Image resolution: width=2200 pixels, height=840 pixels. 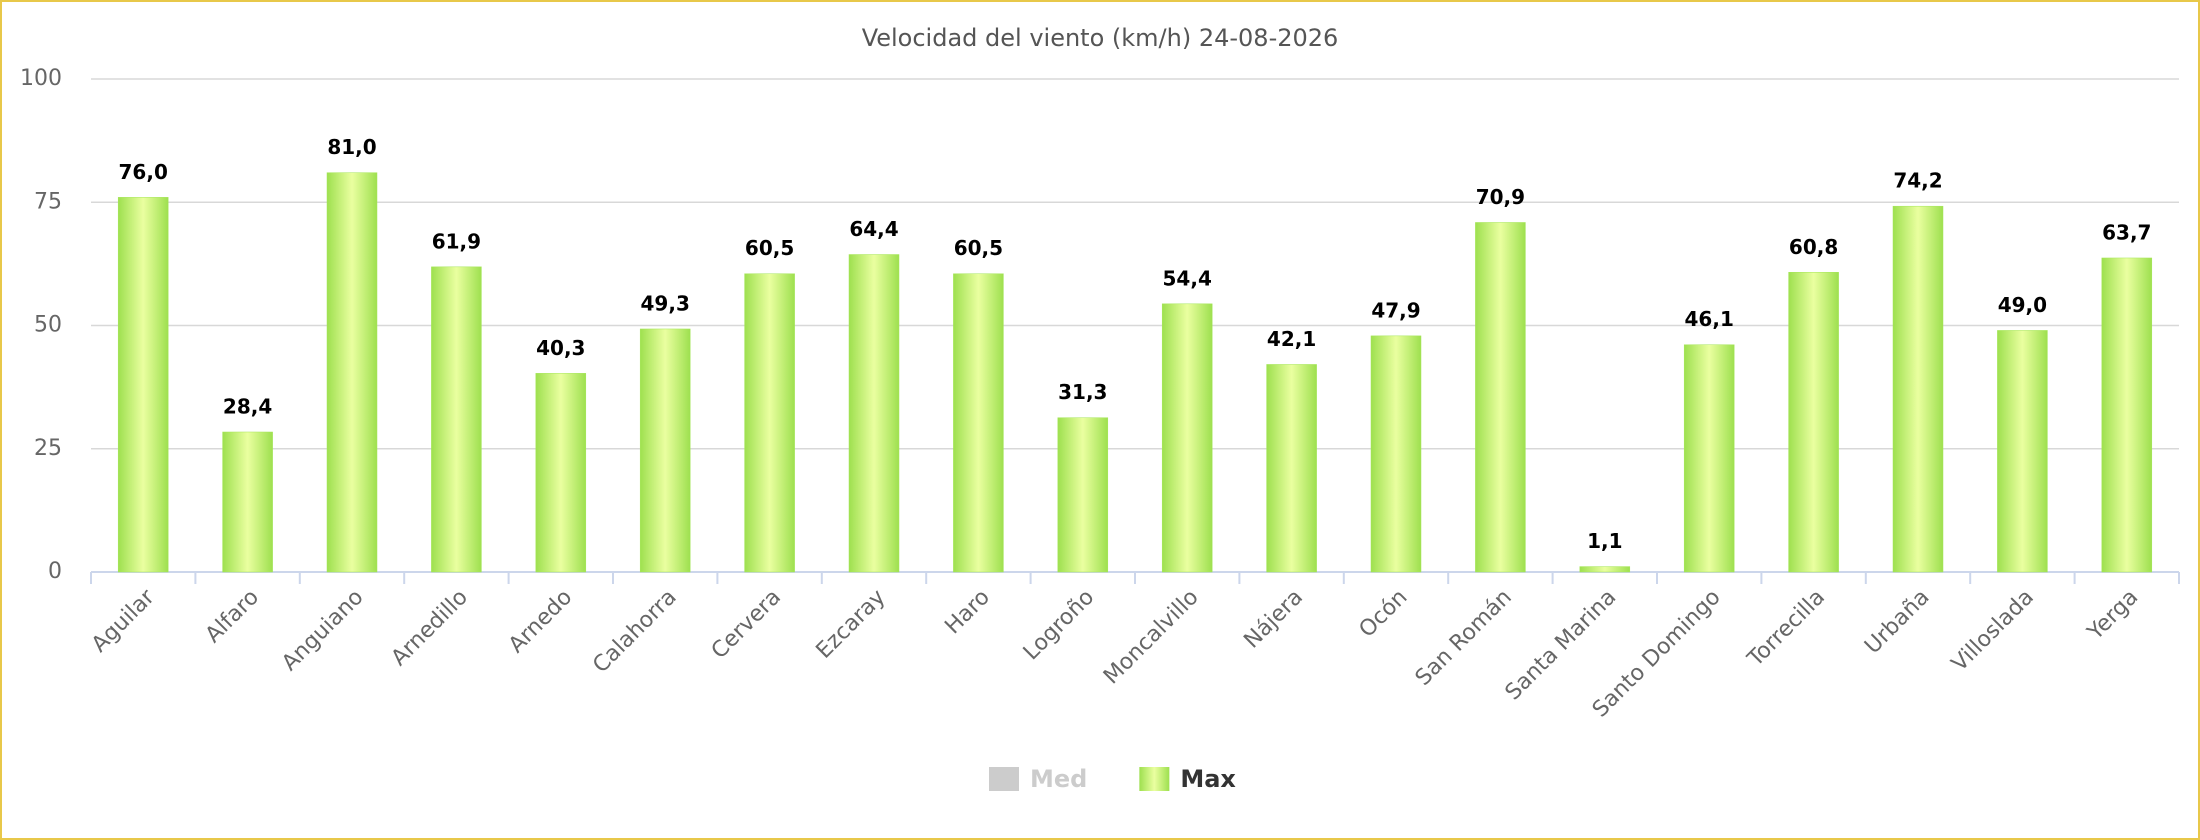 What do you see at coordinates (2126, 232) in the screenshot?
I see `data-label: 63,7` at bounding box center [2126, 232].